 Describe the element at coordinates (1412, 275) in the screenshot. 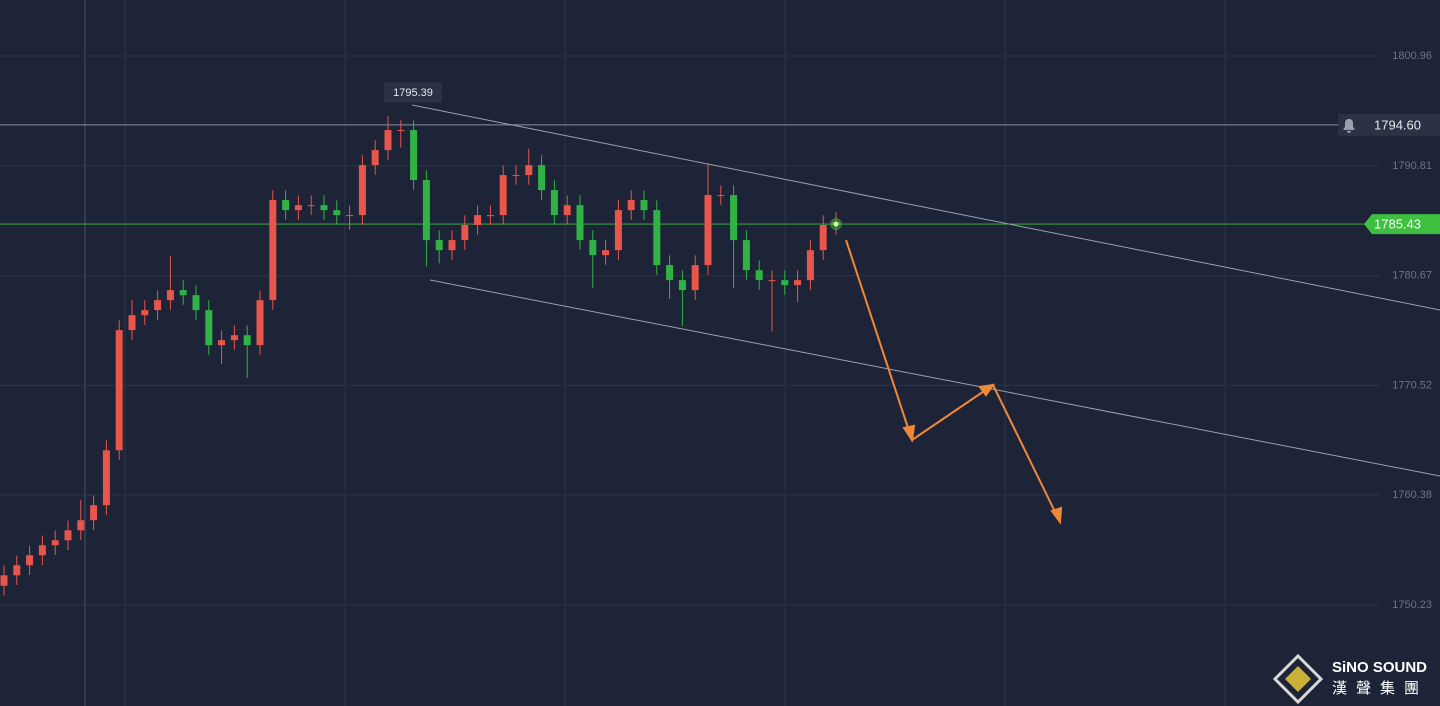

I see `y-tick-label: 1780.67` at that location.